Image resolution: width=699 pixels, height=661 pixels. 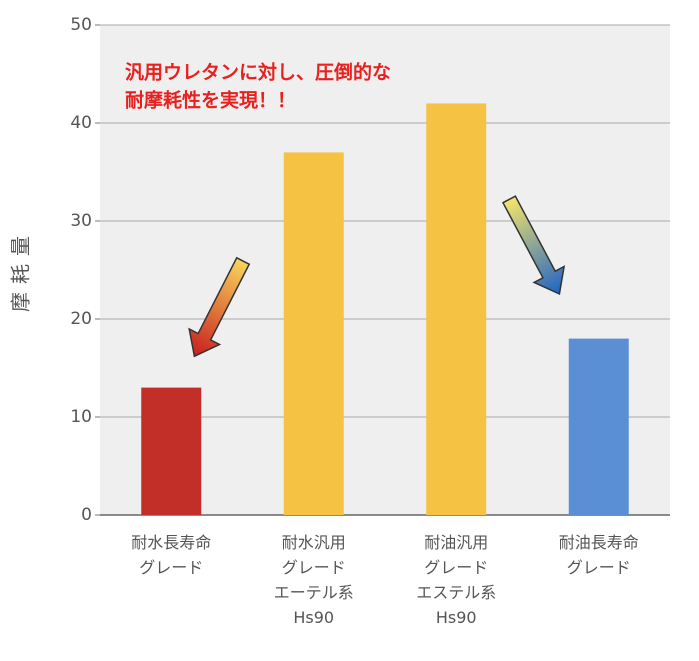 What do you see at coordinates (86, 515) in the screenshot?
I see `y-tick-label: 0` at bounding box center [86, 515].